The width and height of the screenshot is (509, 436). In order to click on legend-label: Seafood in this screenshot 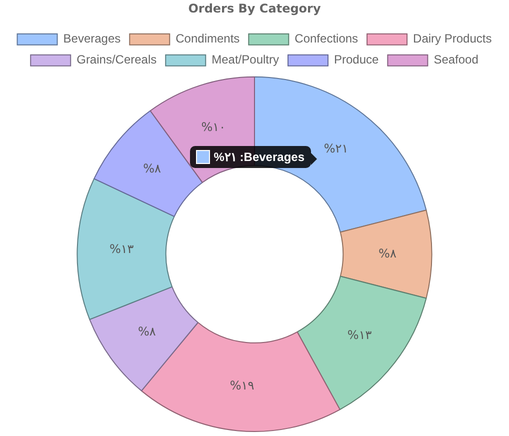, I will do `click(456, 59)`.